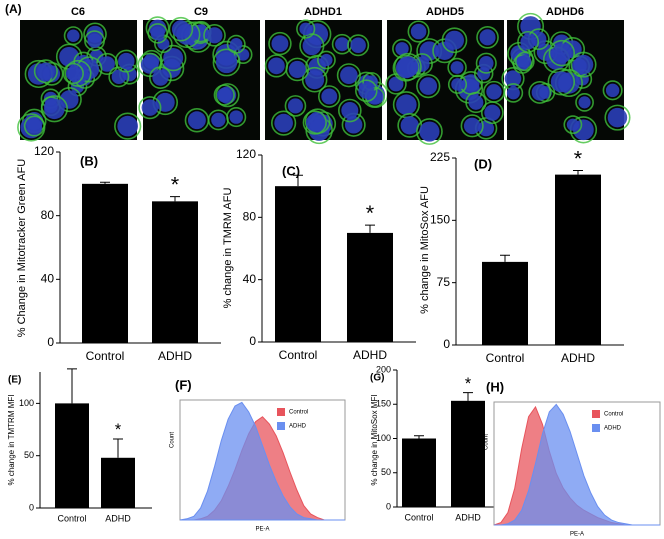 Image resolution: width=664 pixels, height=539 pixels. I want to click on y-tick-label: 40, so click(48, 279).